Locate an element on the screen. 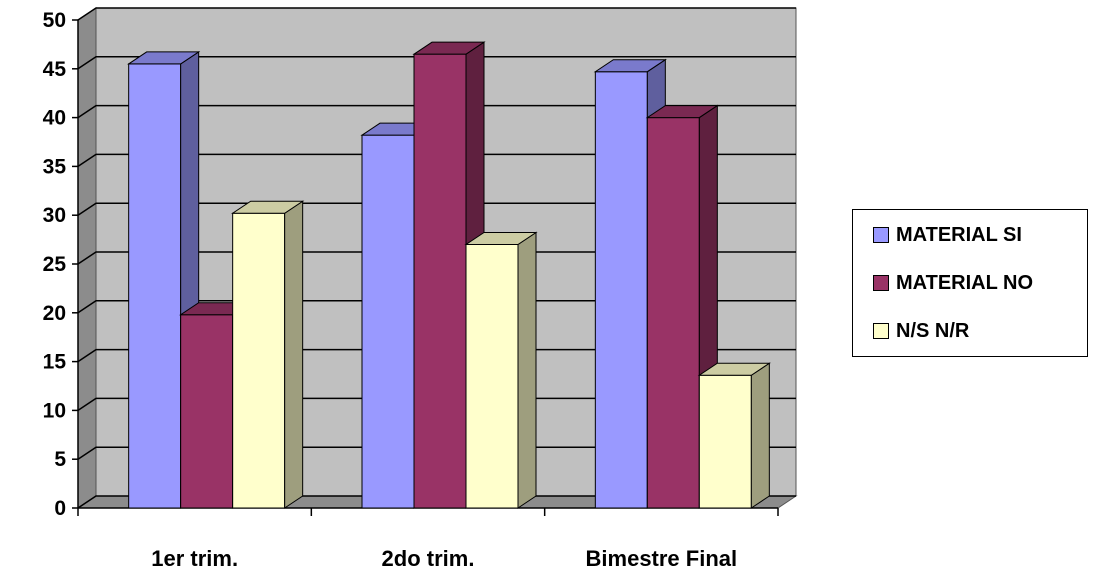 The height and width of the screenshot is (576, 1094). x-category-label: Bimestre Final is located at coordinates (662, 558).